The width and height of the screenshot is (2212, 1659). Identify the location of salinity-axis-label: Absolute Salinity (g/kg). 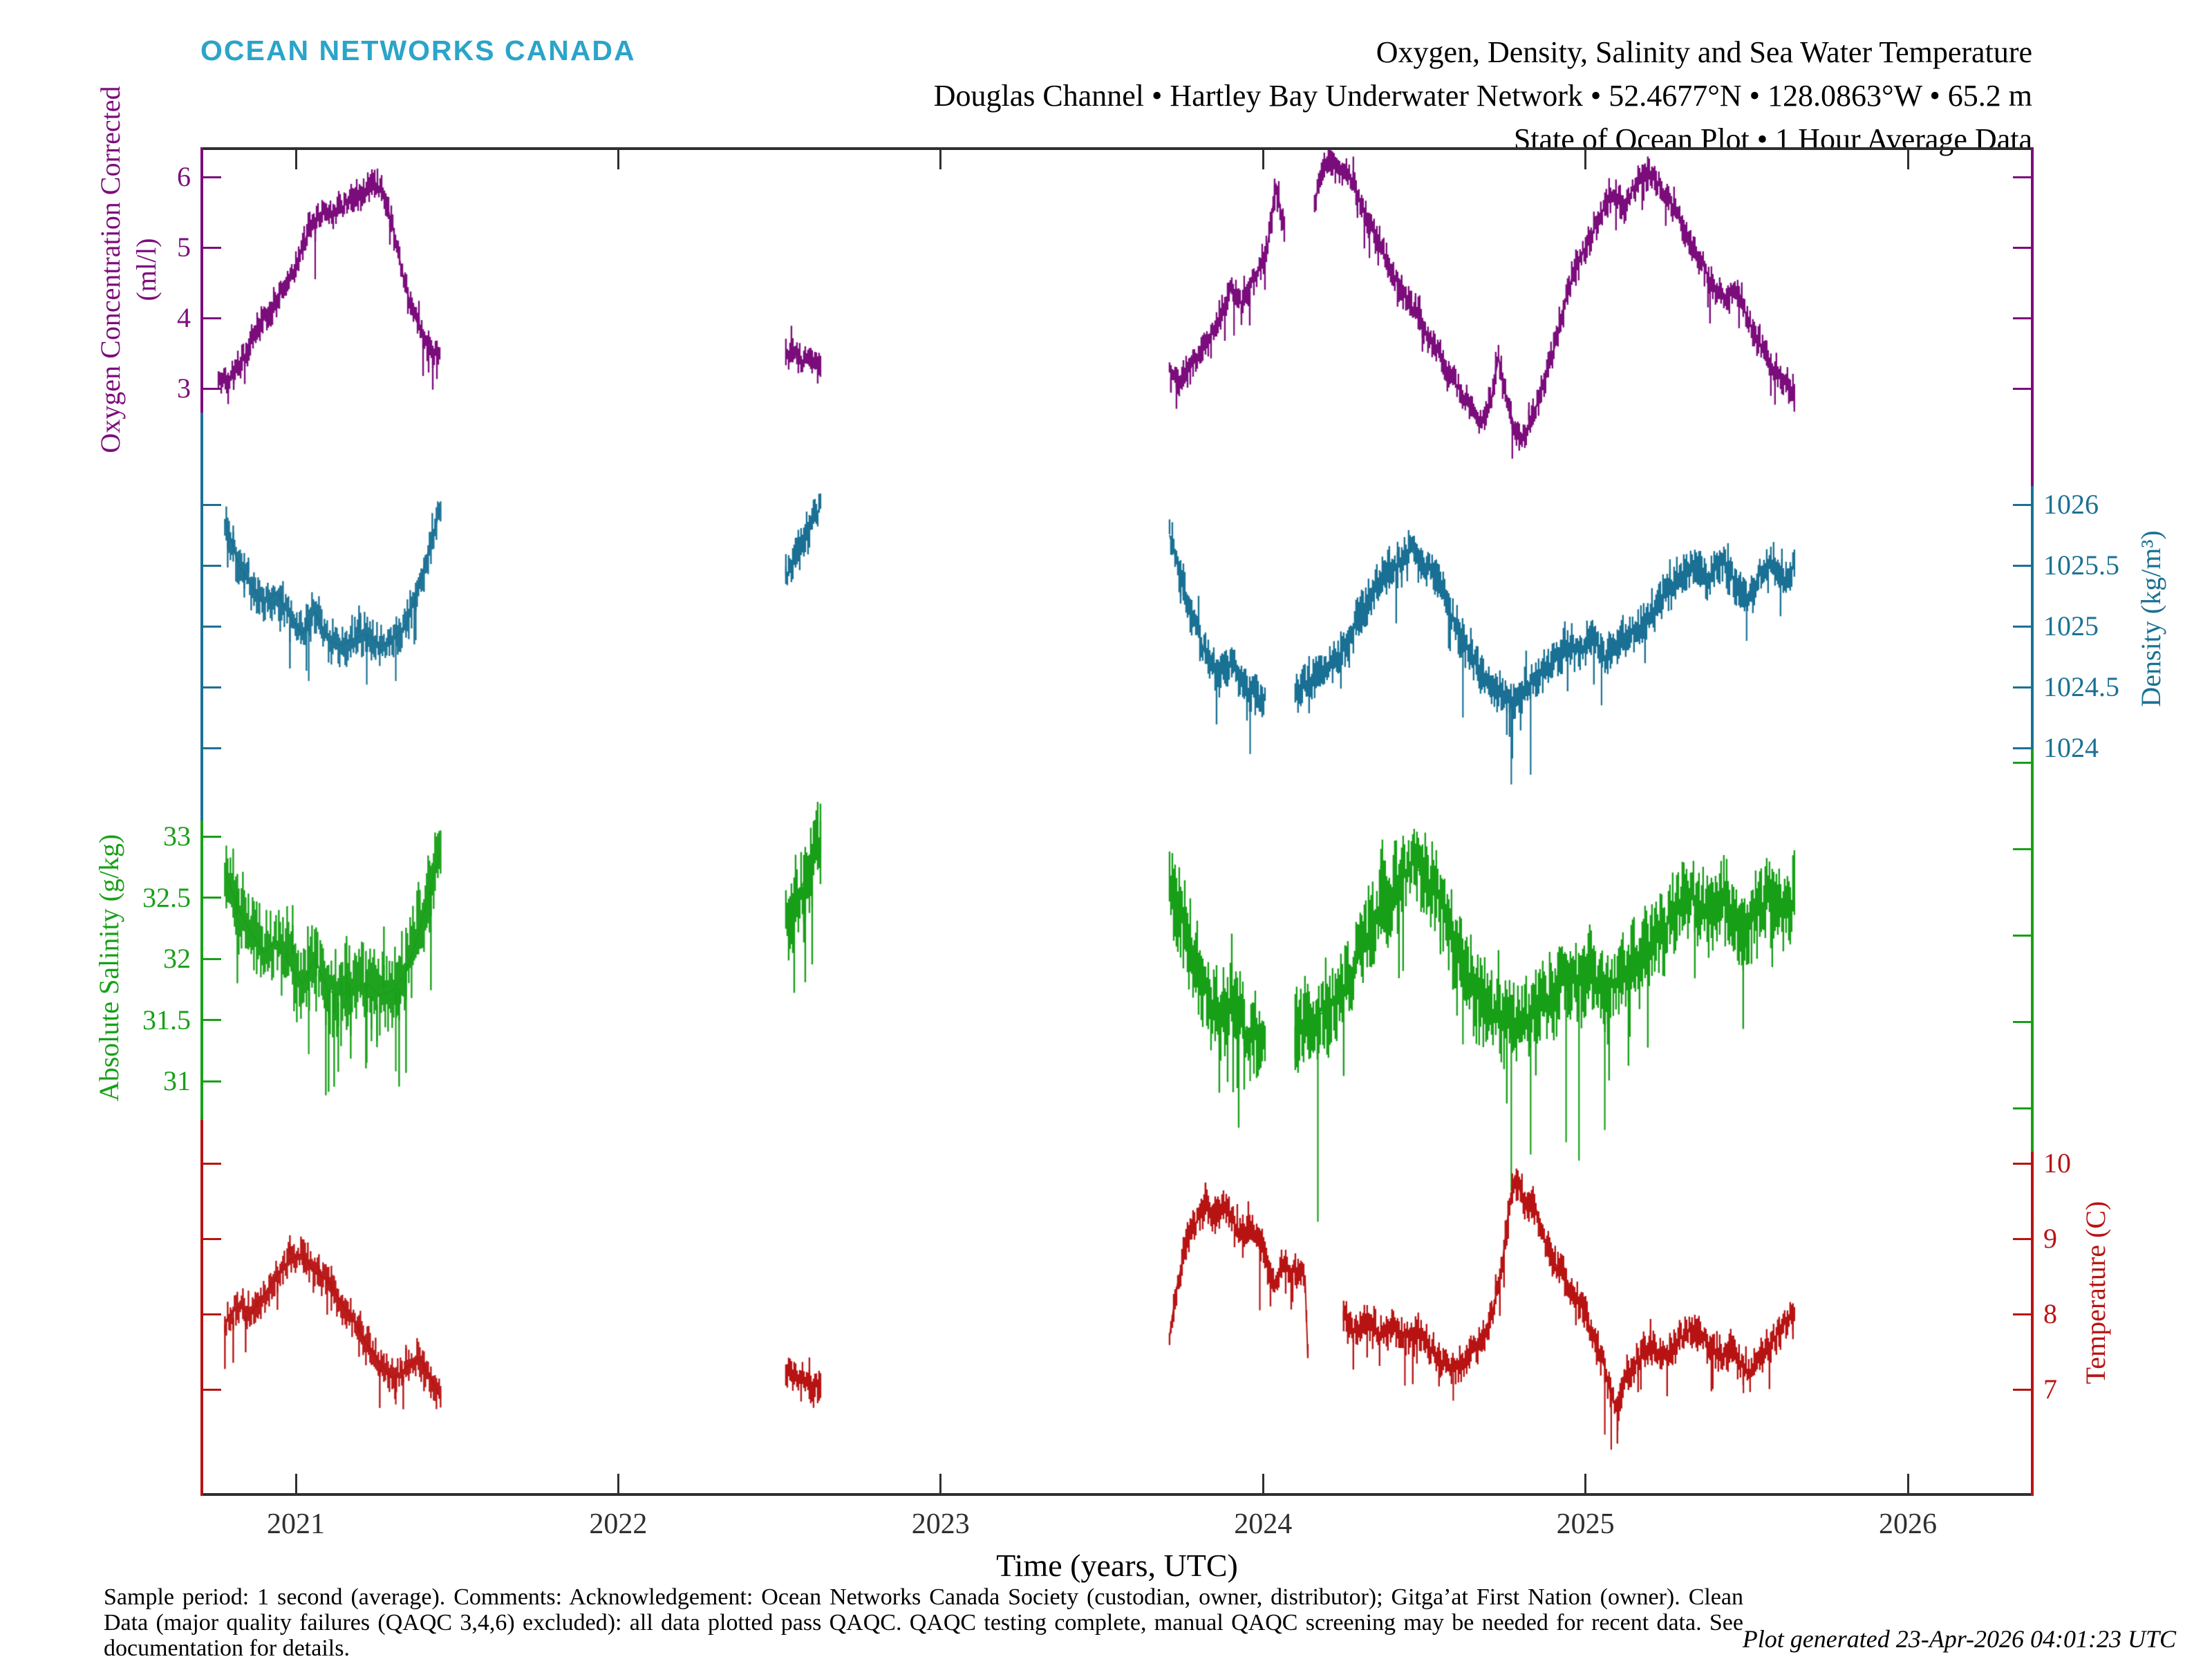
(109, 968).